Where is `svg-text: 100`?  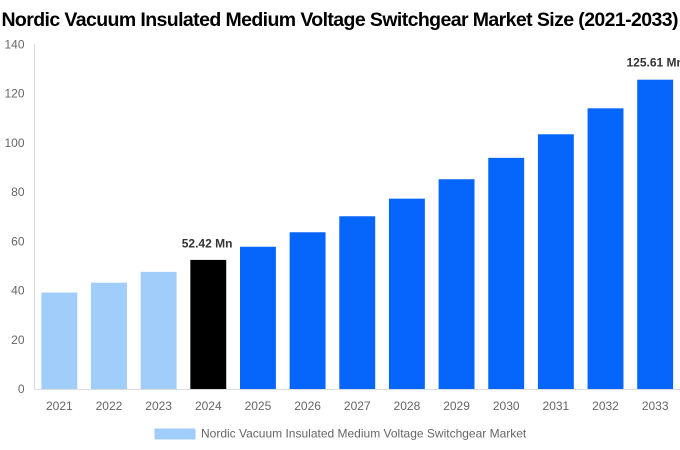 svg-text: 100 is located at coordinates (14, 143).